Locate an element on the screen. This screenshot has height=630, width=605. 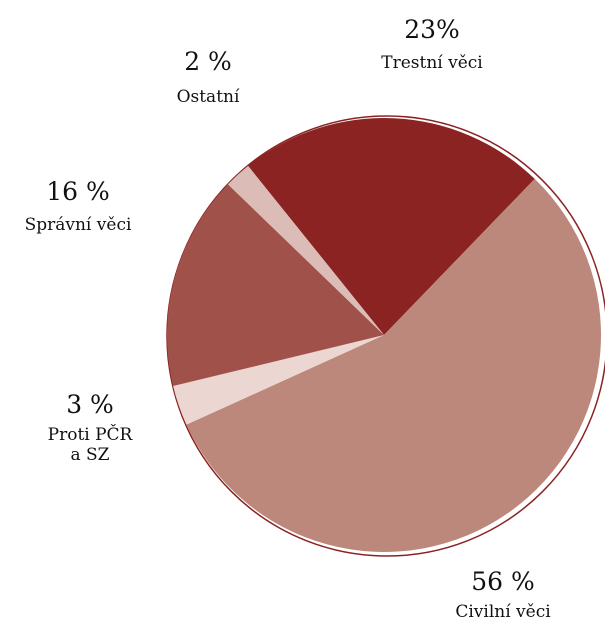
category-label: Proti PČR a SZ is located at coordinates (90, 445).